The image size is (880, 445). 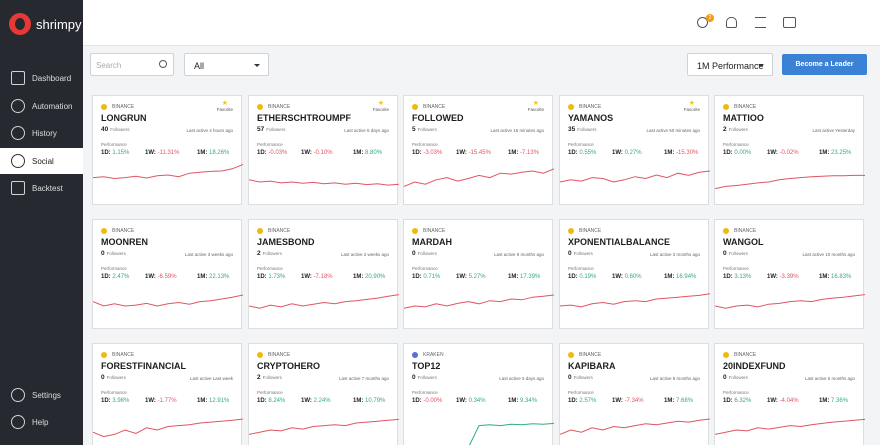 I want to click on follower-number: 40, so click(x=105, y=129).